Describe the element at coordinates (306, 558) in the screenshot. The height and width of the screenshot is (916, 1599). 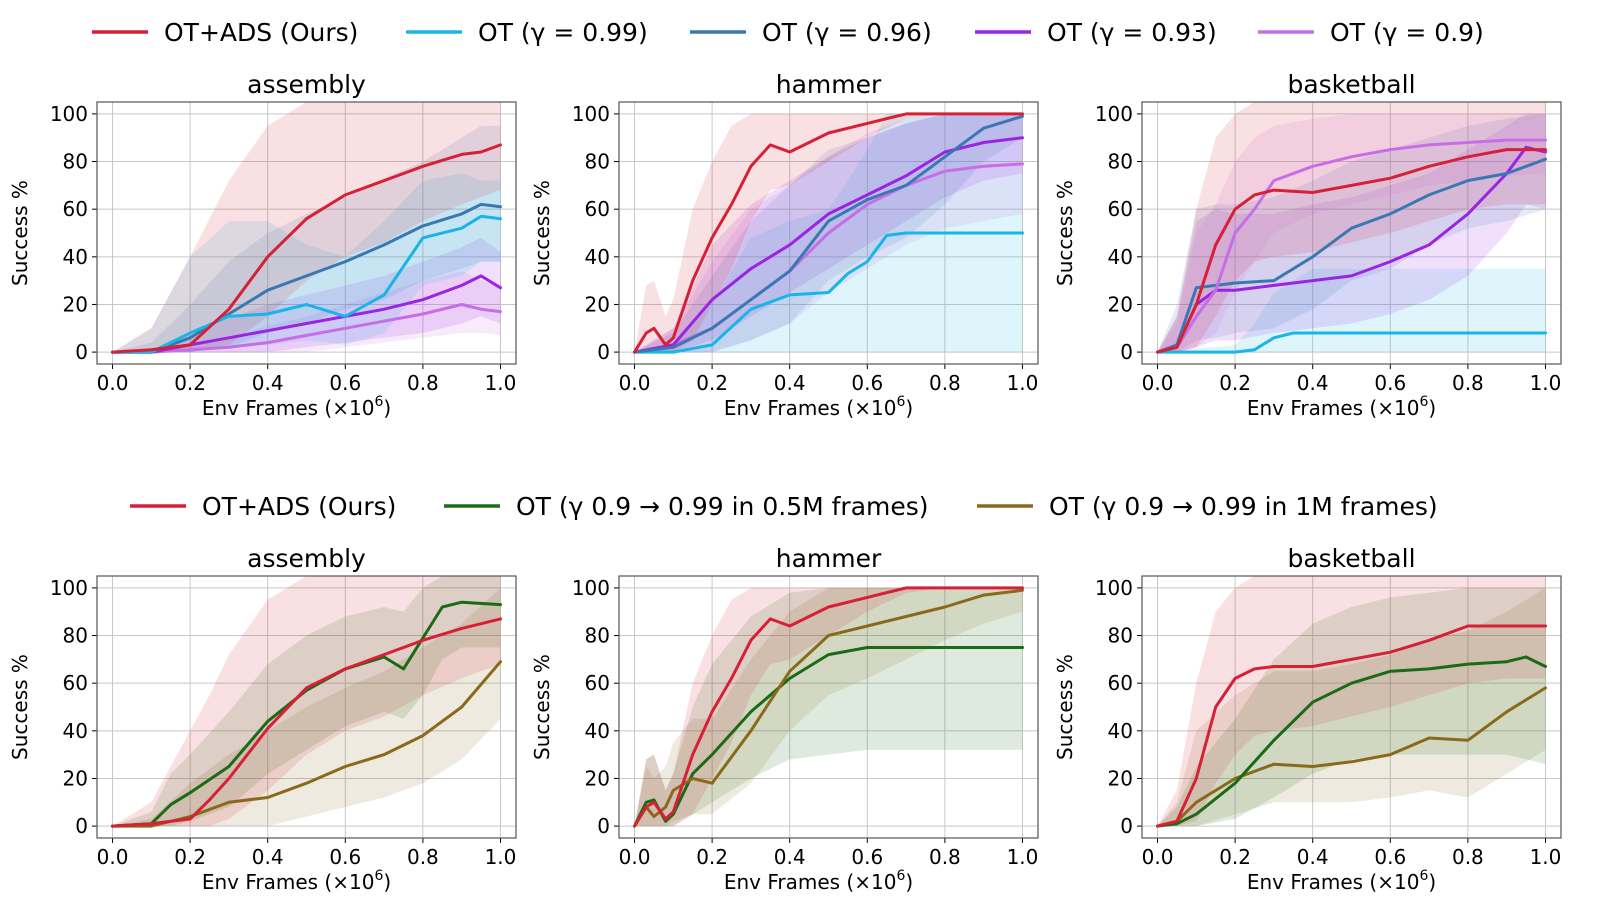
I see `chart-title: assembly` at that location.